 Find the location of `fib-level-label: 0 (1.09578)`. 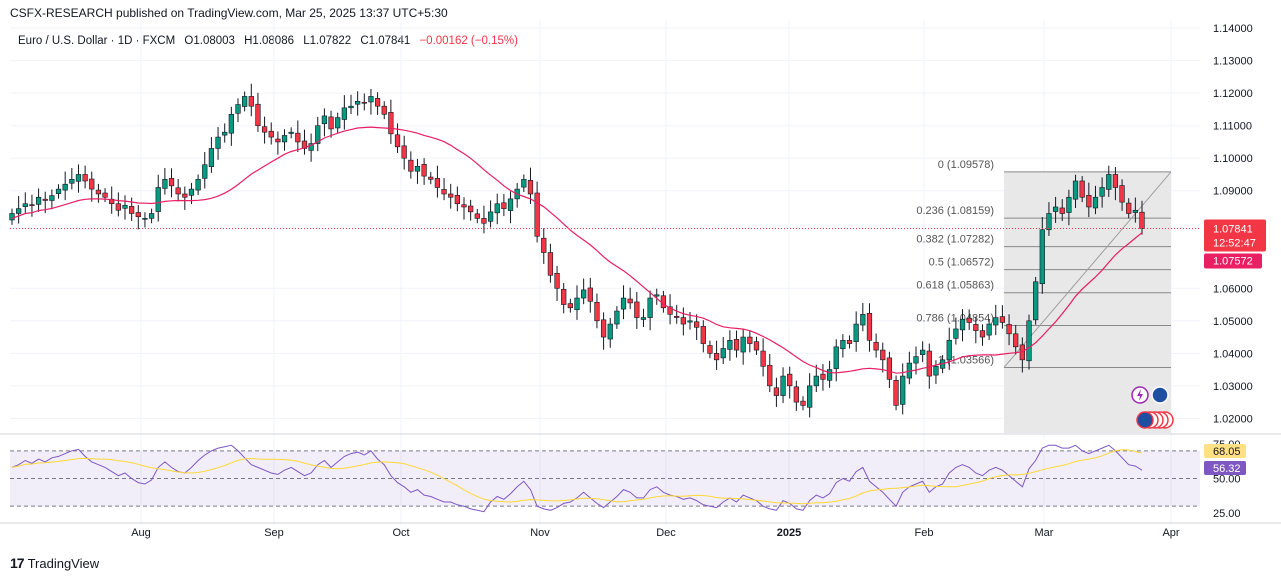

fib-level-label: 0 (1.09578) is located at coordinates (966, 165).